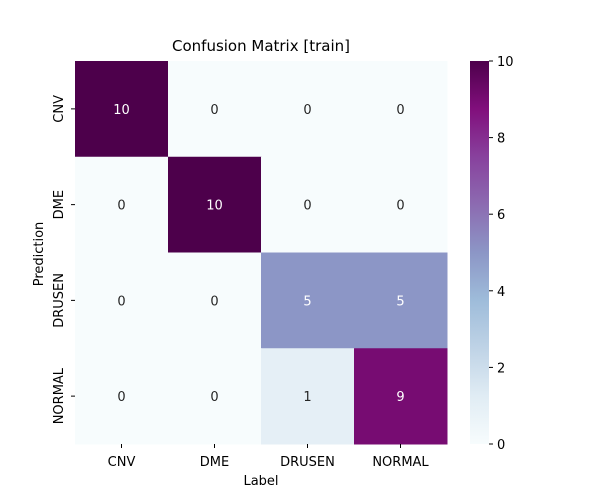 The width and height of the screenshot is (600, 500). I want to click on colorbar: 0 2 4 6 8 10, so click(492, 254).